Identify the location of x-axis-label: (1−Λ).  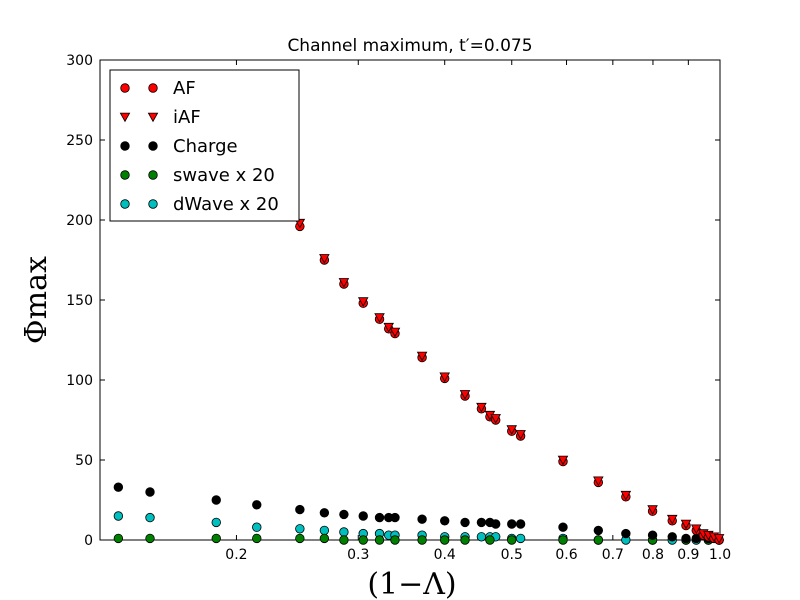
(411, 583).